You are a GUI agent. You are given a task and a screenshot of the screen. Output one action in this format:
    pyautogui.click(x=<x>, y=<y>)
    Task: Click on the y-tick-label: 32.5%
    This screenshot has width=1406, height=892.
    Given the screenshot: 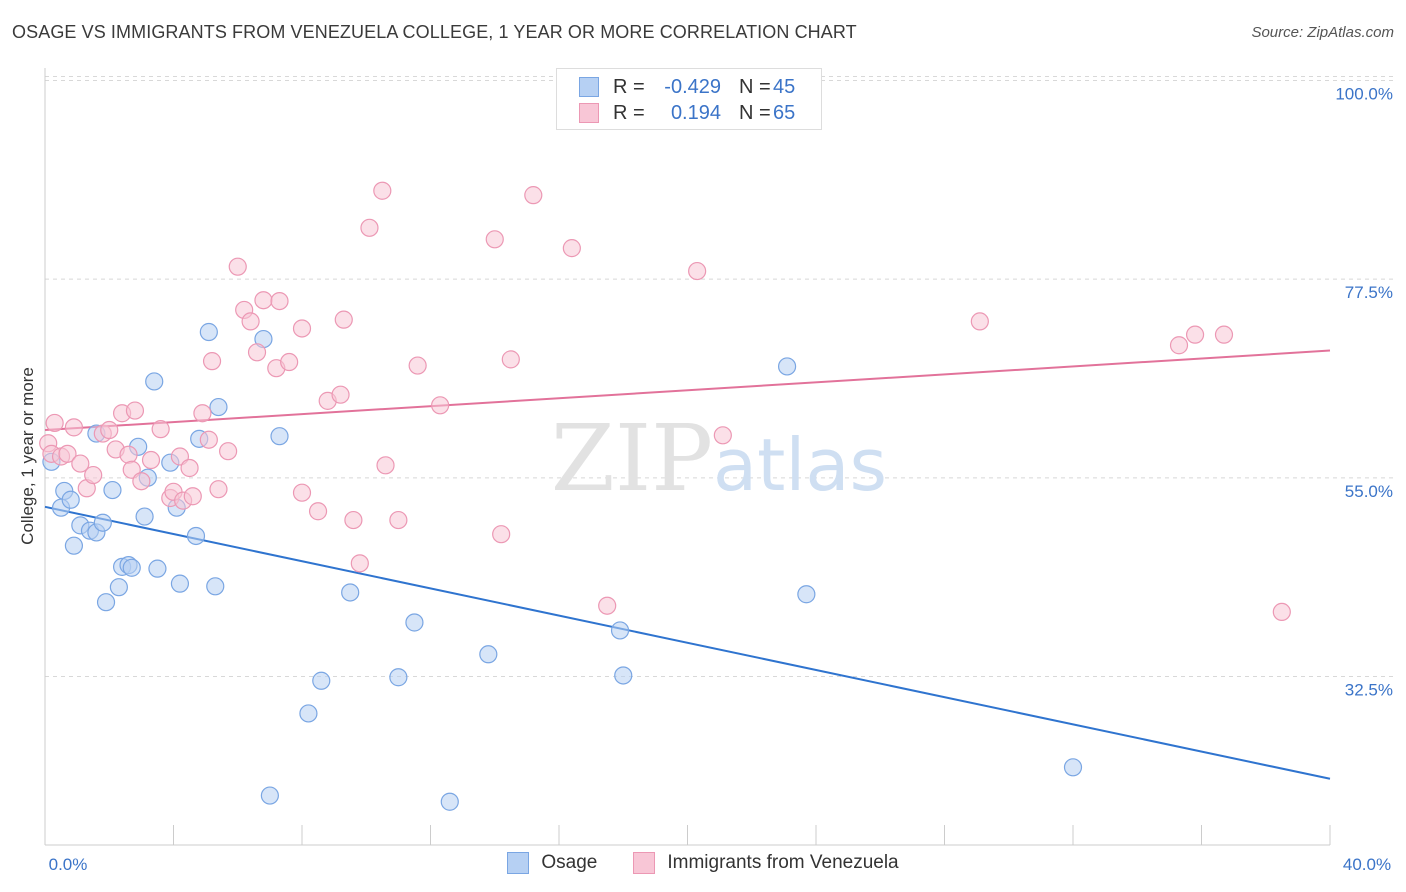 What is the action you would take?
    pyautogui.click(x=1369, y=689)
    